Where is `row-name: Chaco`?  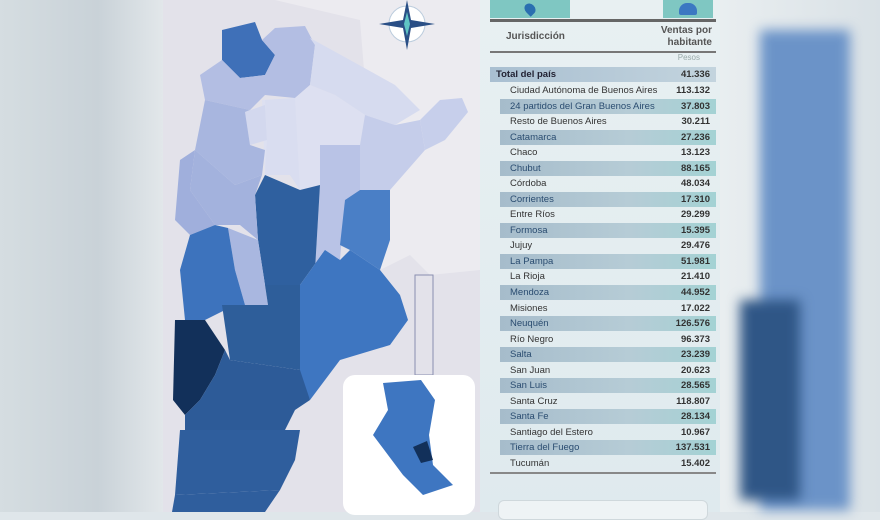
row-name: Chaco is located at coordinates (524, 153).